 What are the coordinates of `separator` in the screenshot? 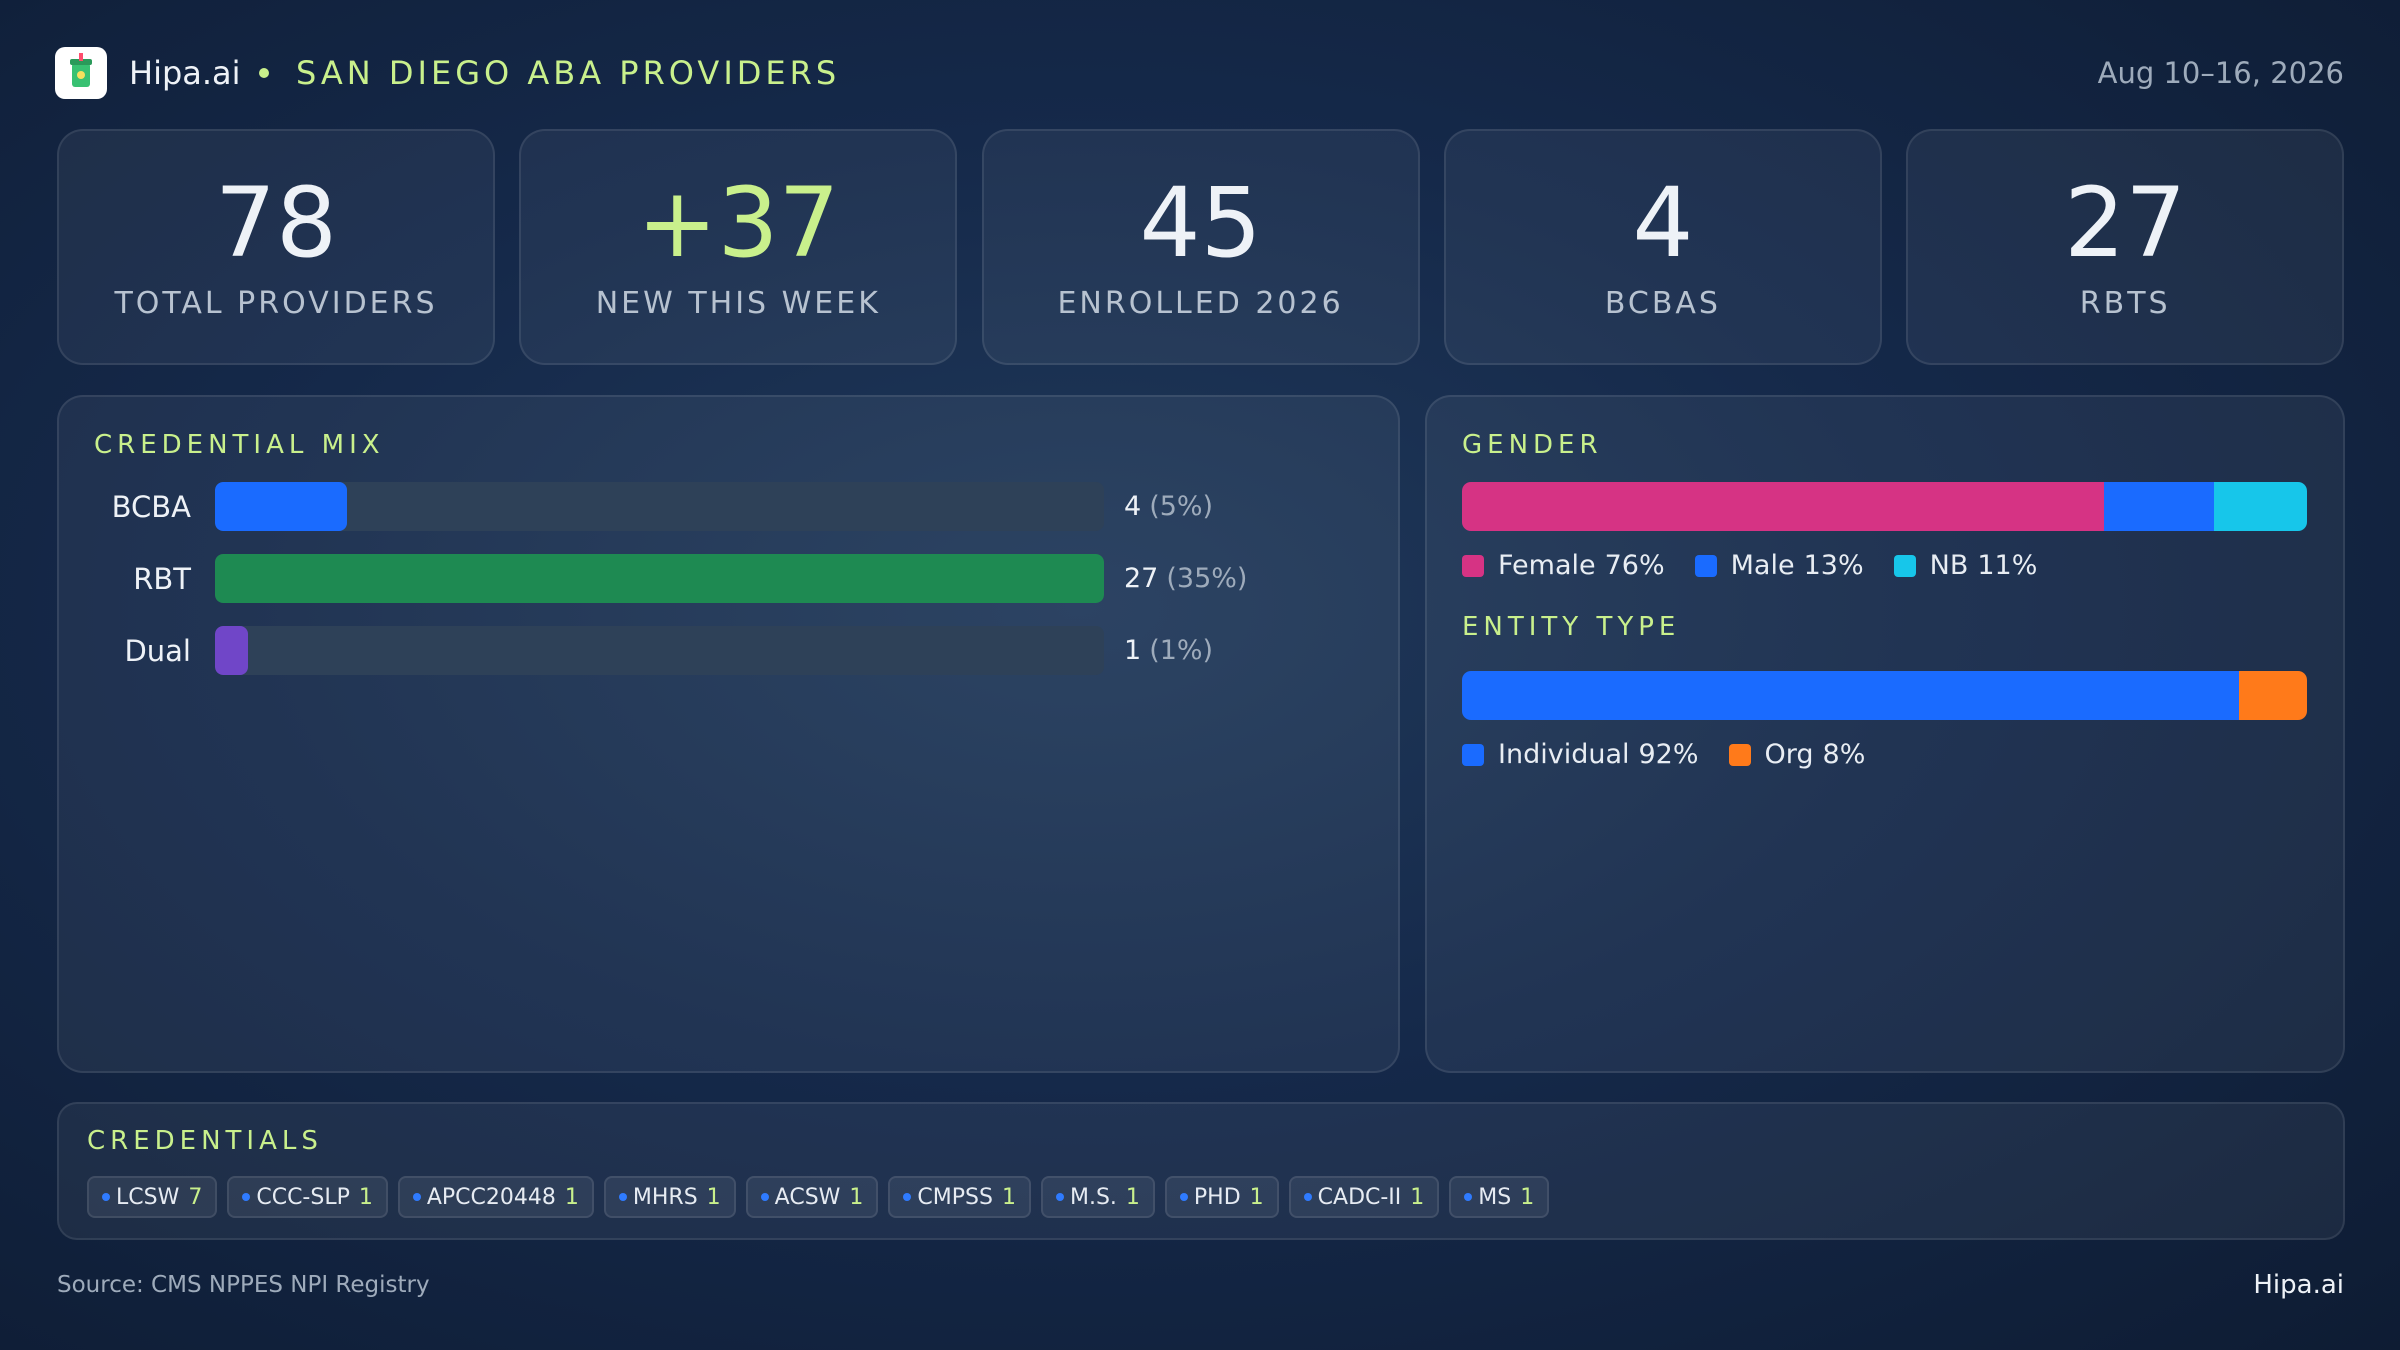 It's located at (264, 73).